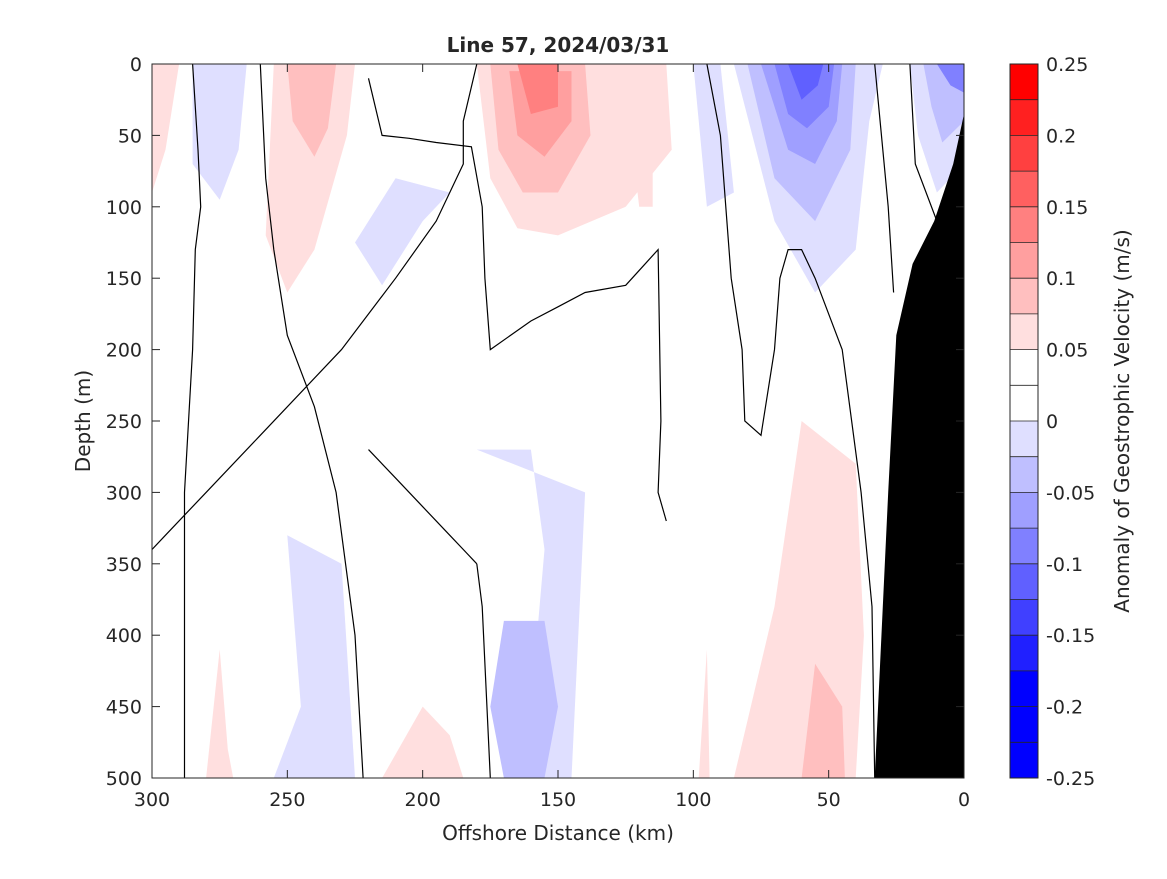 This screenshot has width=1167, height=879. Describe the element at coordinates (1070, 493) in the screenshot. I see `colorbar-tick-label-6: -0.05` at that location.